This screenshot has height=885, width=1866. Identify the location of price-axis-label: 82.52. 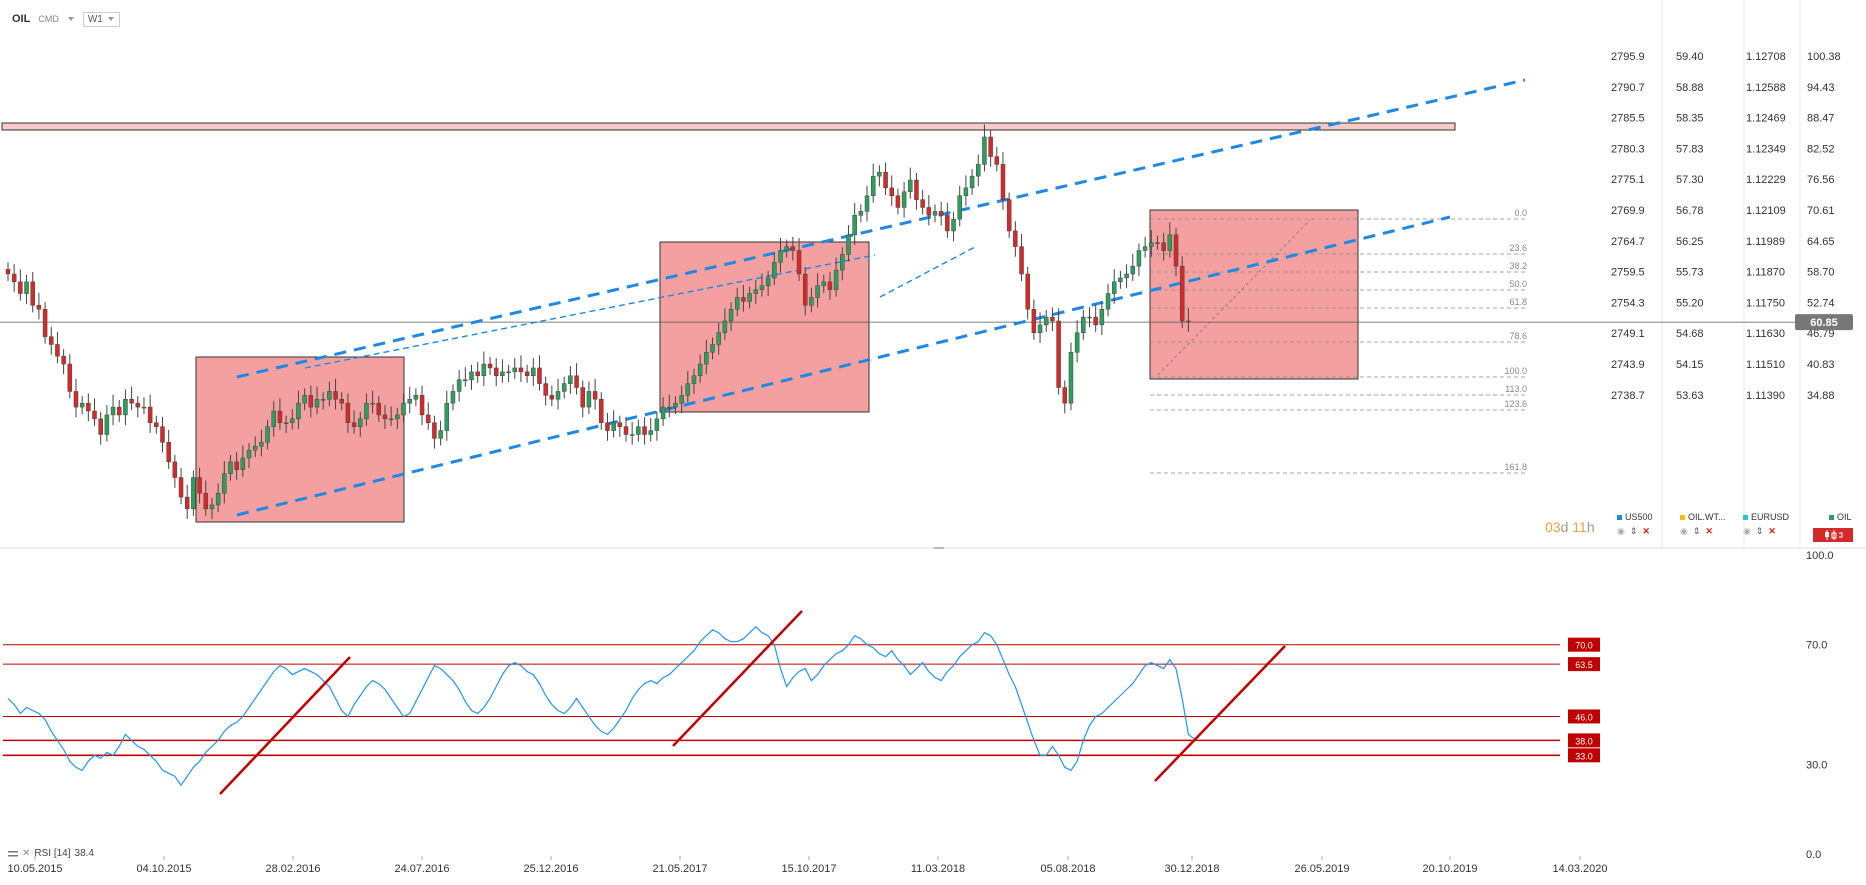
(1821, 149).